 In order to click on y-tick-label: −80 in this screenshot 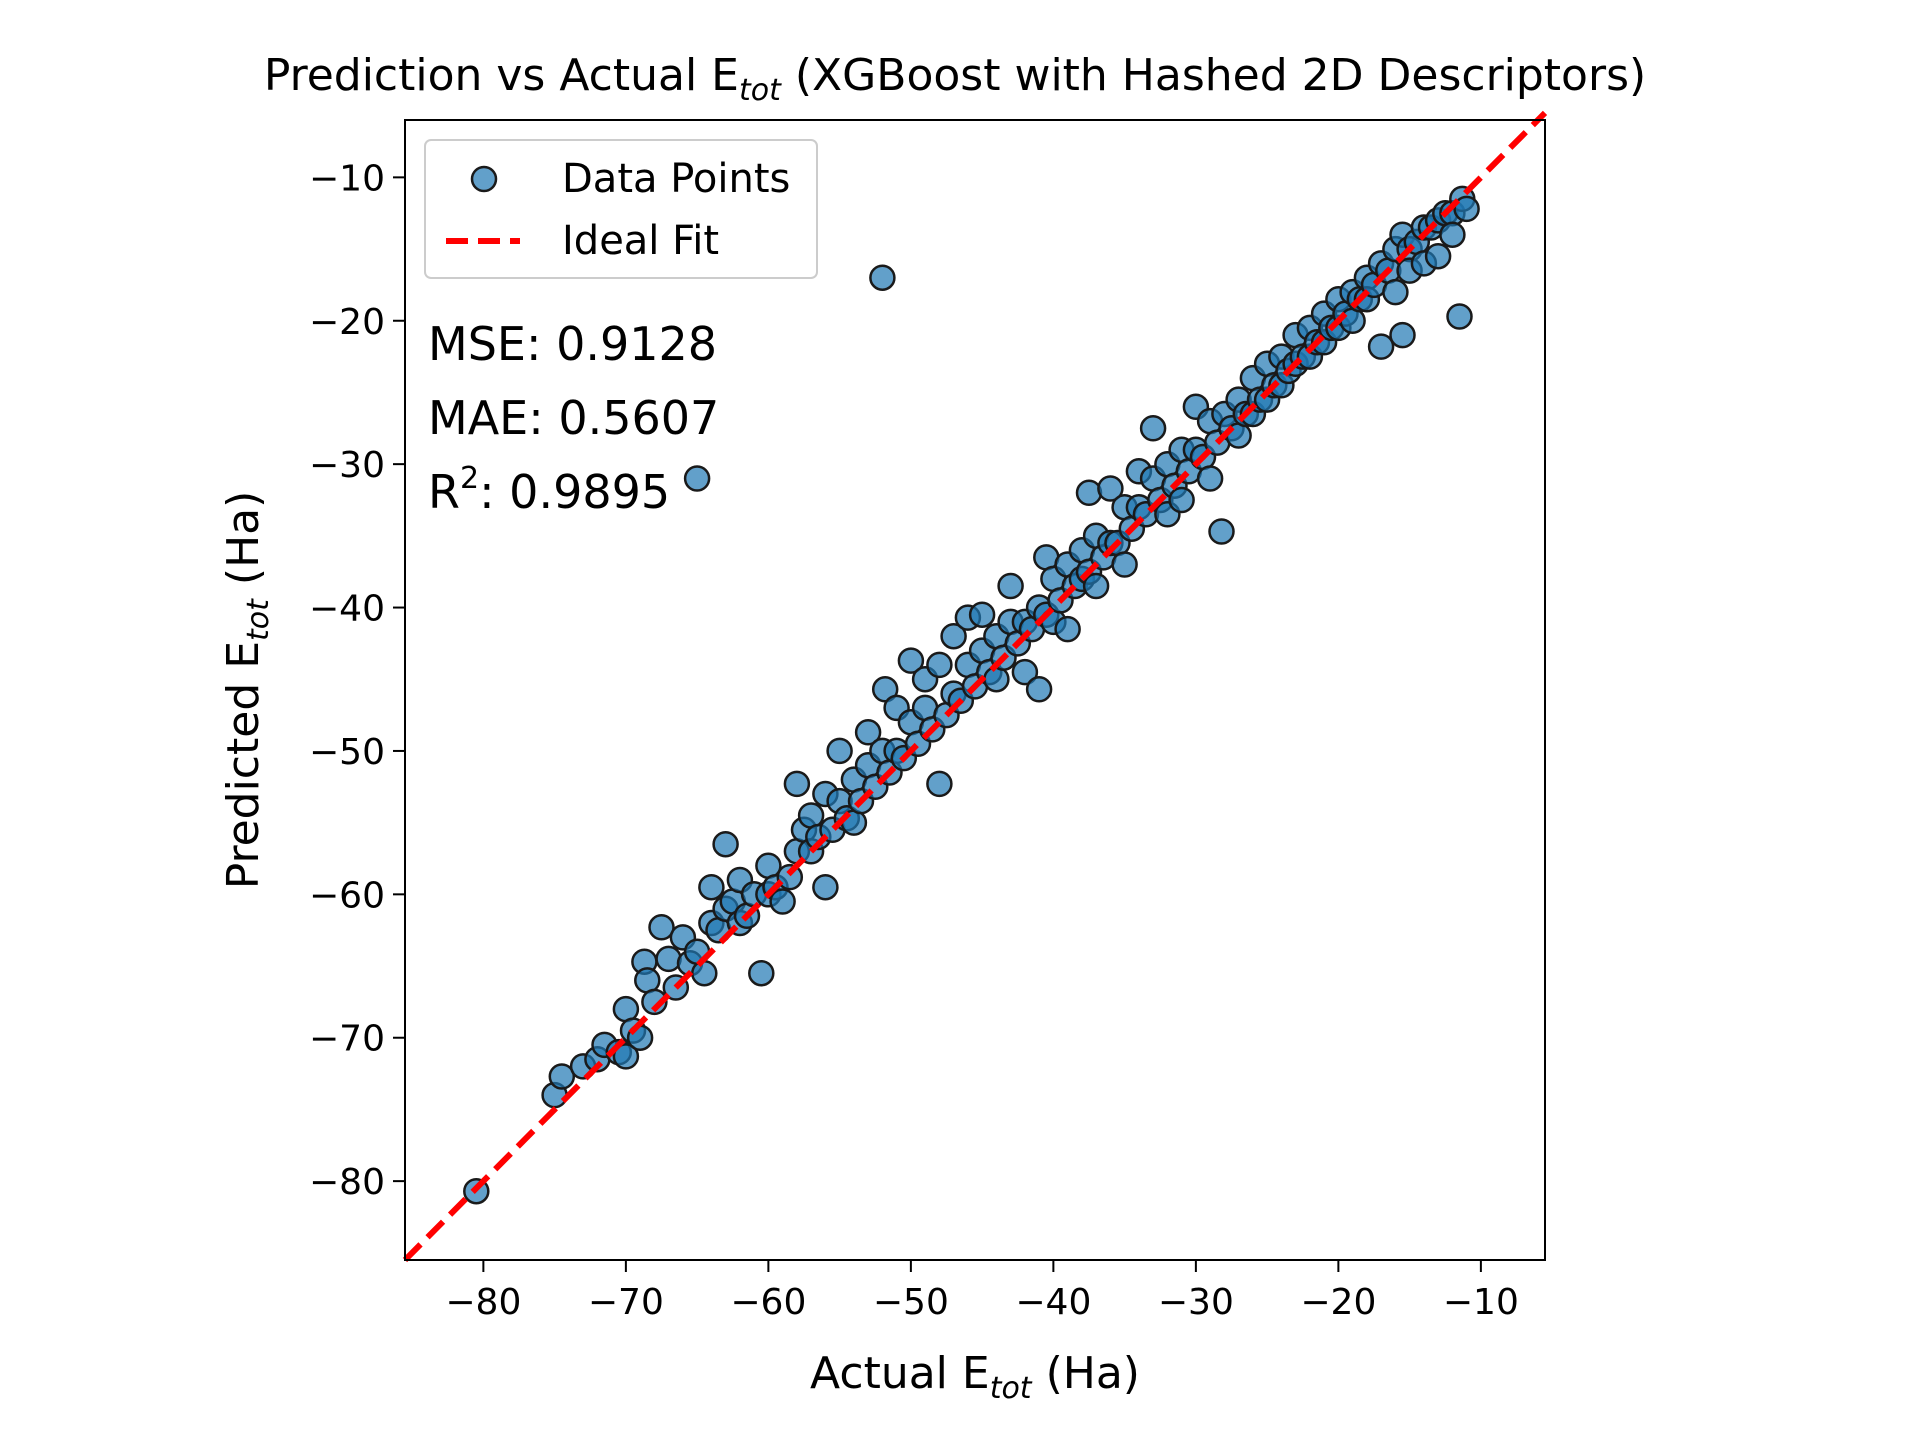, I will do `click(347, 1182)`.